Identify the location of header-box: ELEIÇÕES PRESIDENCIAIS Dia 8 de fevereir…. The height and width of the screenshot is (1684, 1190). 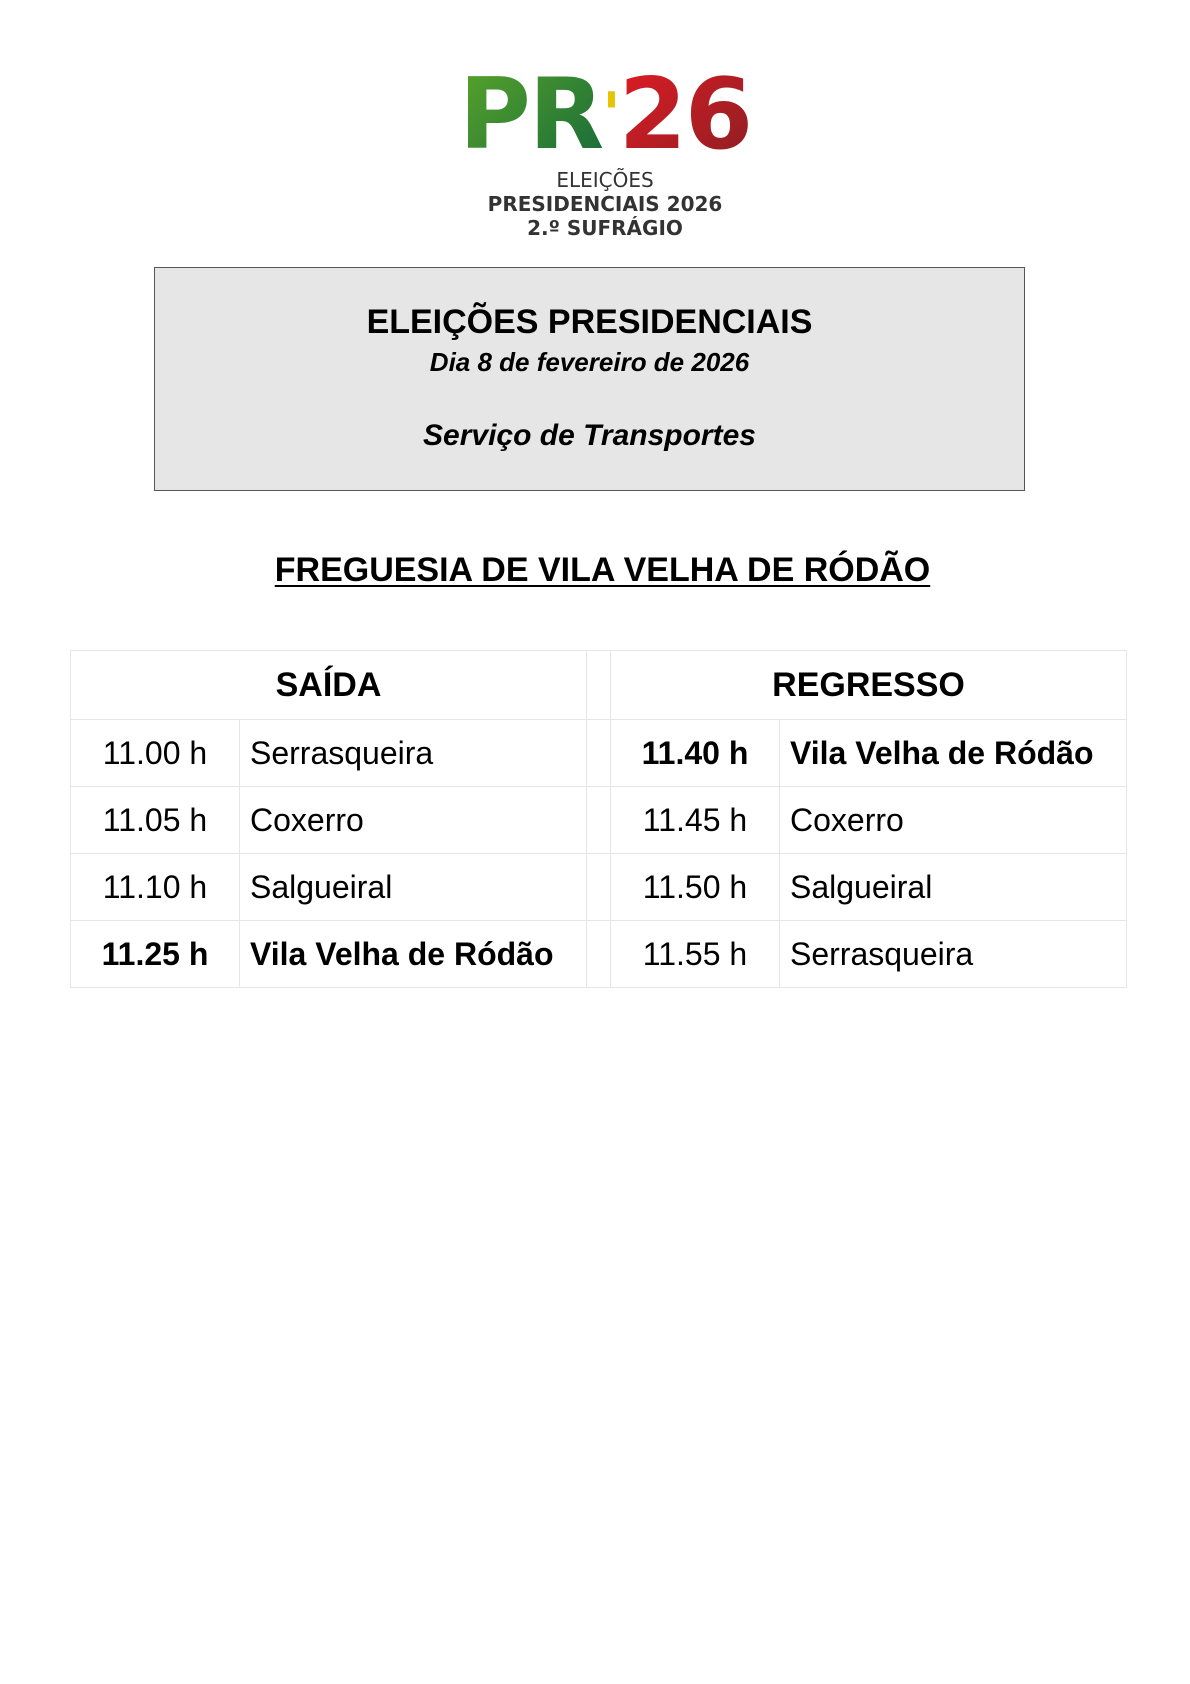
(589, 379).